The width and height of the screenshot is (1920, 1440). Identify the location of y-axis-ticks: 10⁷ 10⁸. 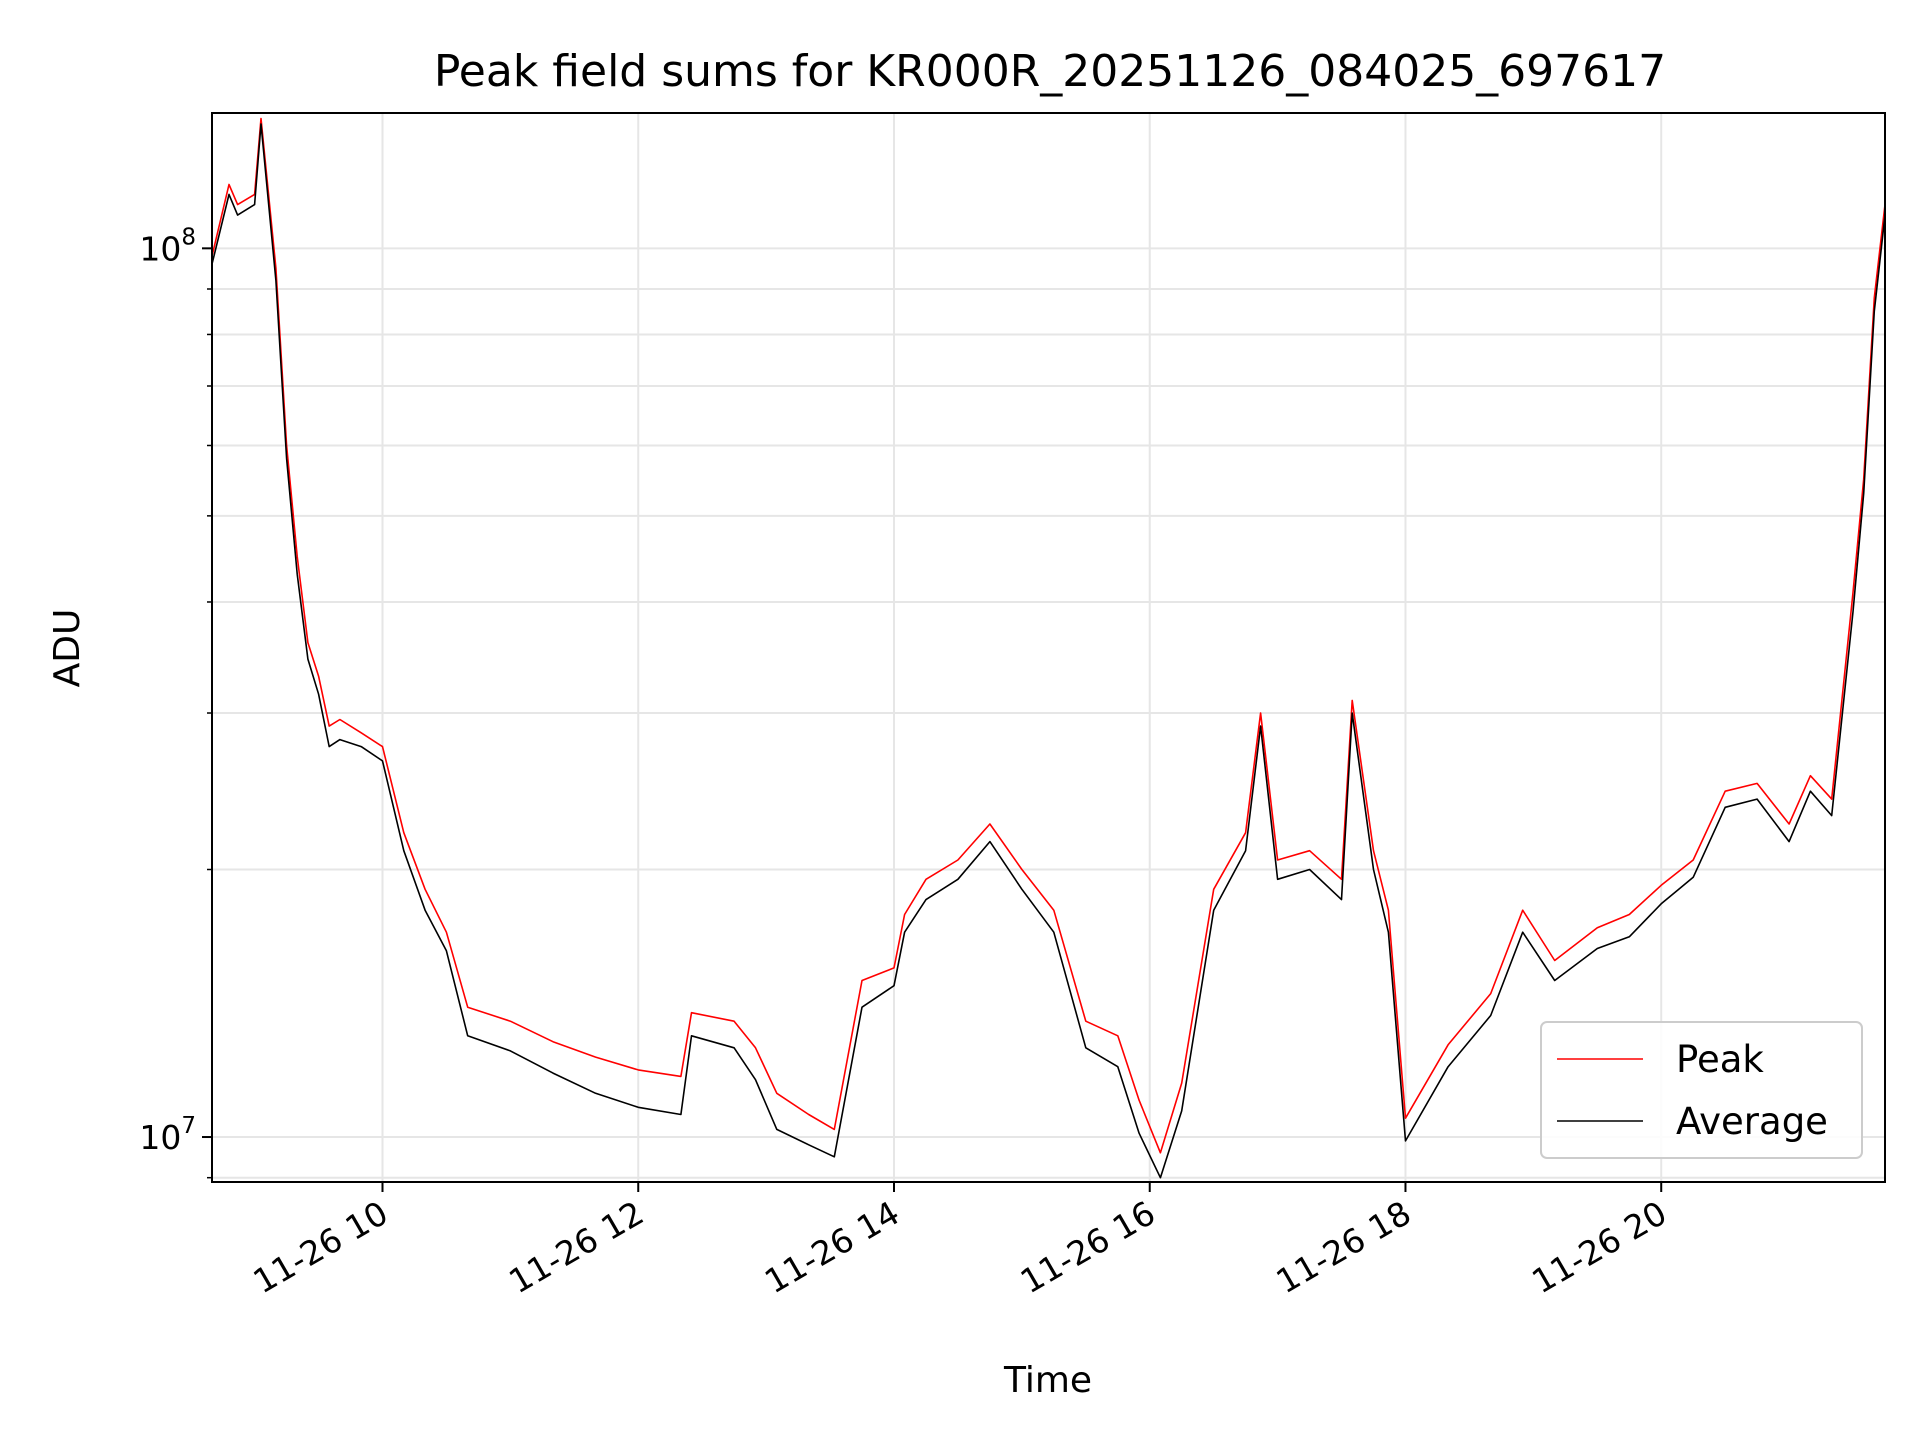
(175, 701).